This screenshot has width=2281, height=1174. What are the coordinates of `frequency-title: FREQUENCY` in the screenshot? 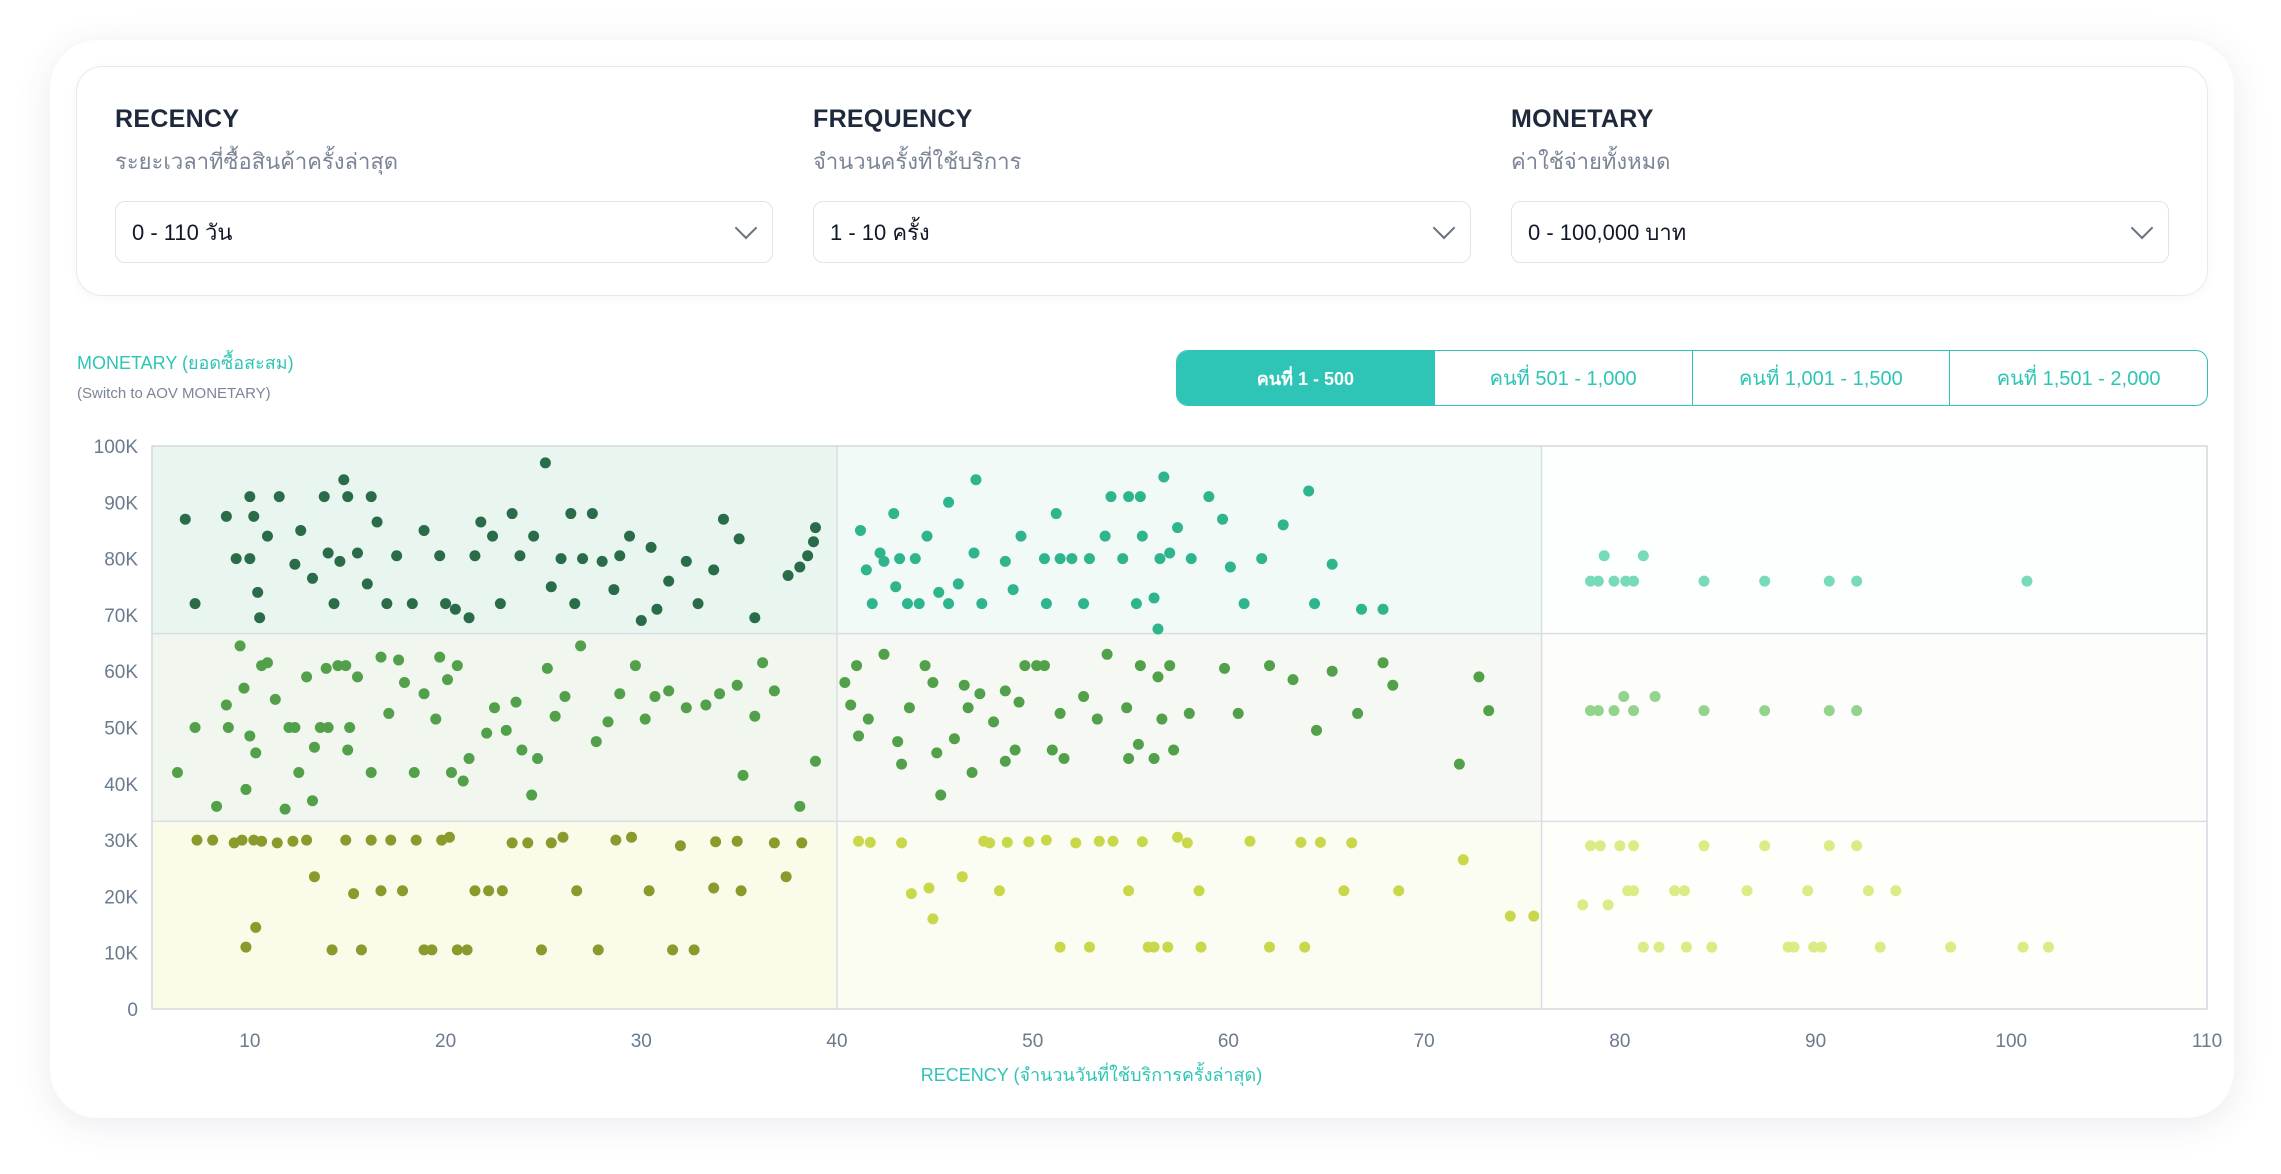 It's located at (893, 119).